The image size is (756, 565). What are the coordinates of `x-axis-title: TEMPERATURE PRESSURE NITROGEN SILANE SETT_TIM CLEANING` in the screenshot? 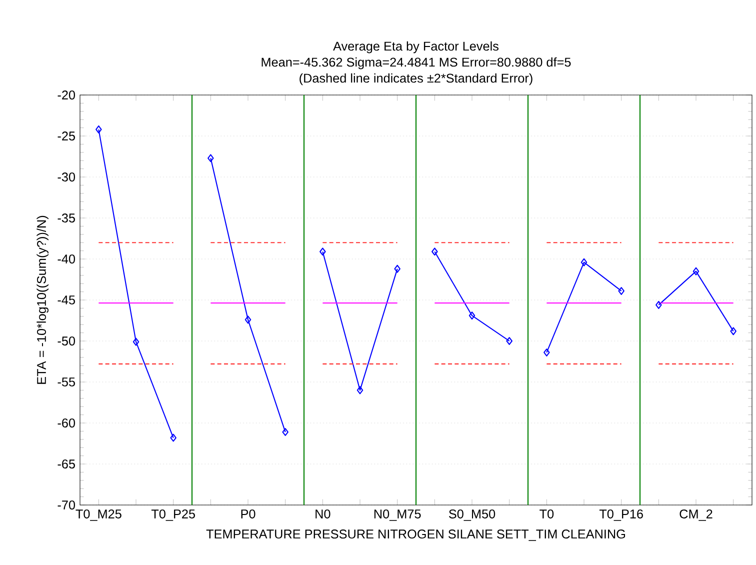 It's located at (416, 535).